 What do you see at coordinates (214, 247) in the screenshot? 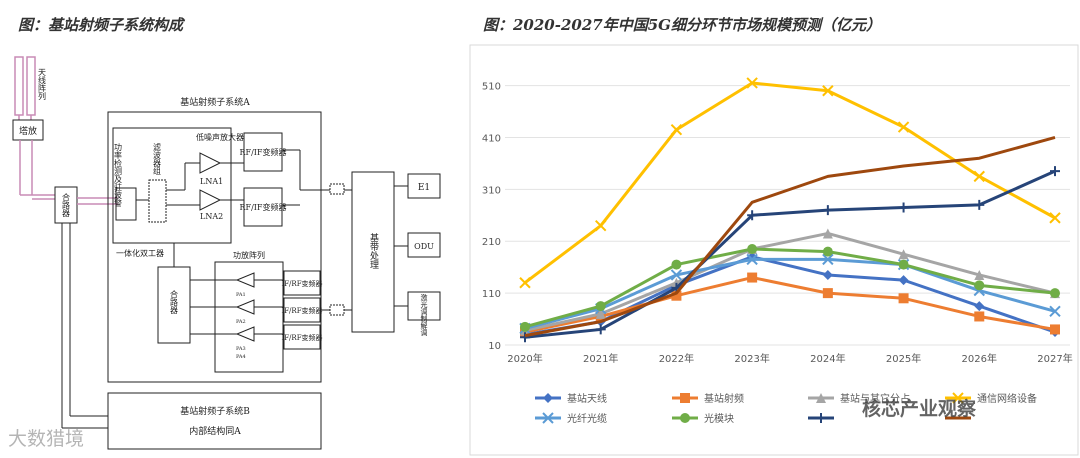
I see `subsystem-a-box` at bounding box center [214, 247].